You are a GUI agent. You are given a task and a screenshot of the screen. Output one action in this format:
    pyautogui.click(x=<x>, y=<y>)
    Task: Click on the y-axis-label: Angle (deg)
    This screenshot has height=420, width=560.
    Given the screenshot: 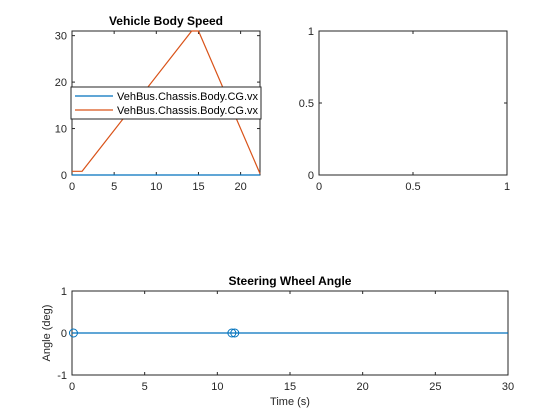 What is the action you would take?
    pyautogui.click(x=47, y=333)
    